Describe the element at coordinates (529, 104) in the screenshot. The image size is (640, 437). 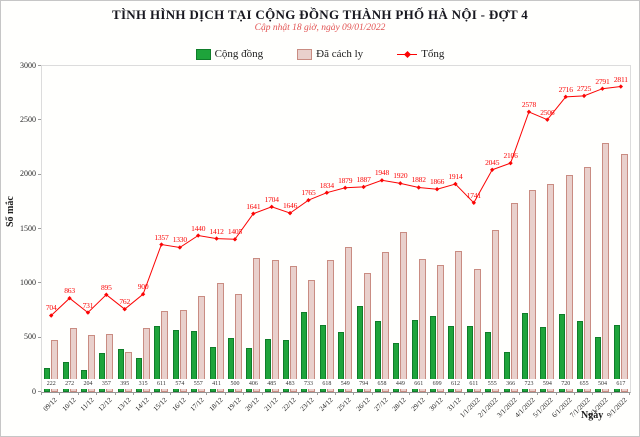
I see `total-value-label: 2578` at that location.